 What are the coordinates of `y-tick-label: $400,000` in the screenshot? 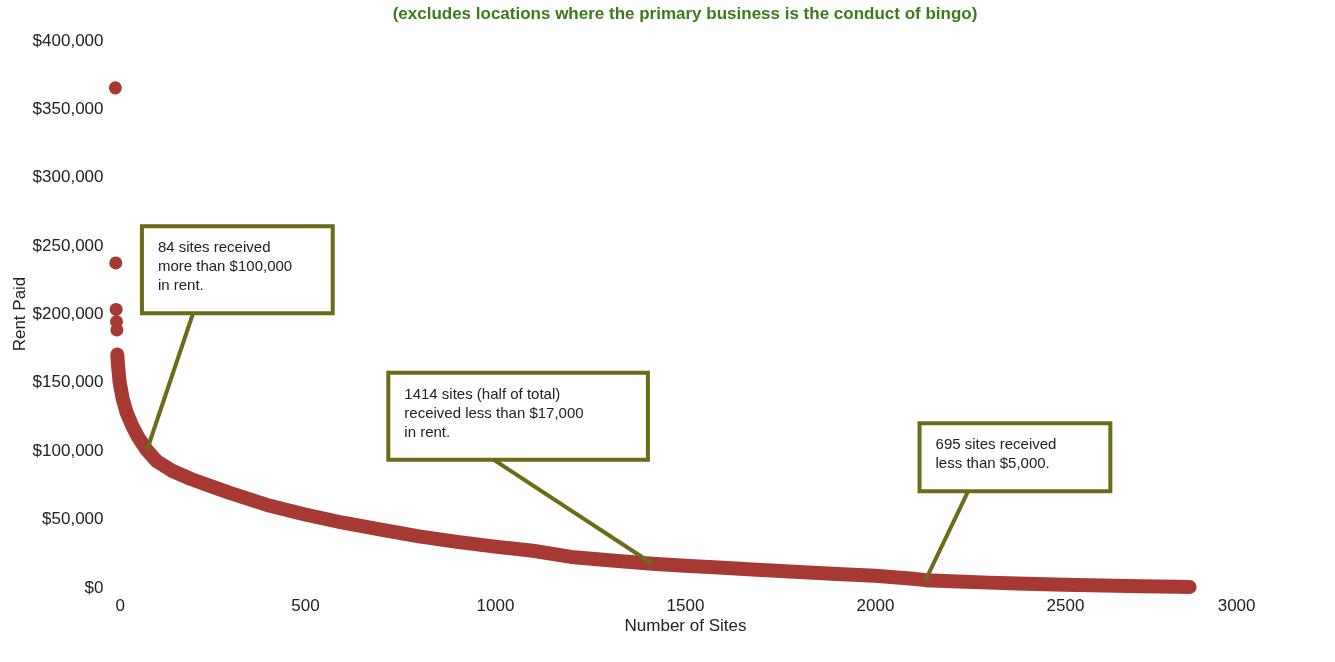 It's located at (68, 40).